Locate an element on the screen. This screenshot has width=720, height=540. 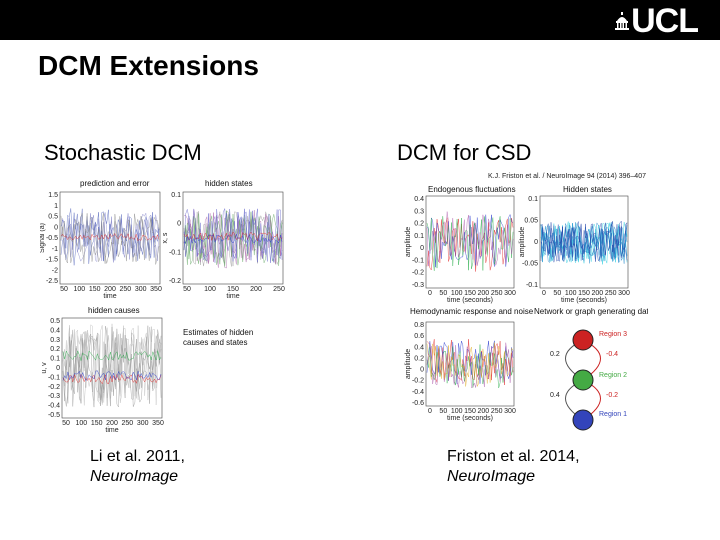
hidden-xtick: 300 is located at coordinates (624, 293).